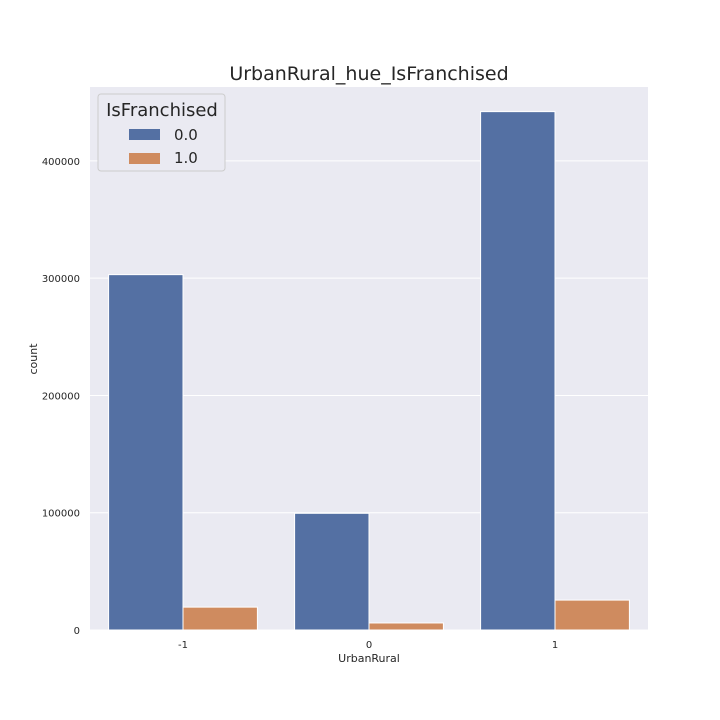 The height and width of the screenshot is (720, 720). Describe the element at coordinates (77, 631) in the screenshot. I see `y-tick-label: 0` at that location.